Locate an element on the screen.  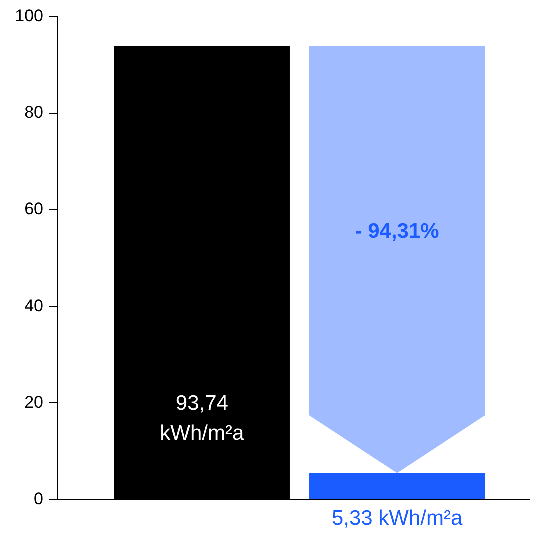
data-label: 93,74 kWh/m²a is located at coordinates (202, 418).